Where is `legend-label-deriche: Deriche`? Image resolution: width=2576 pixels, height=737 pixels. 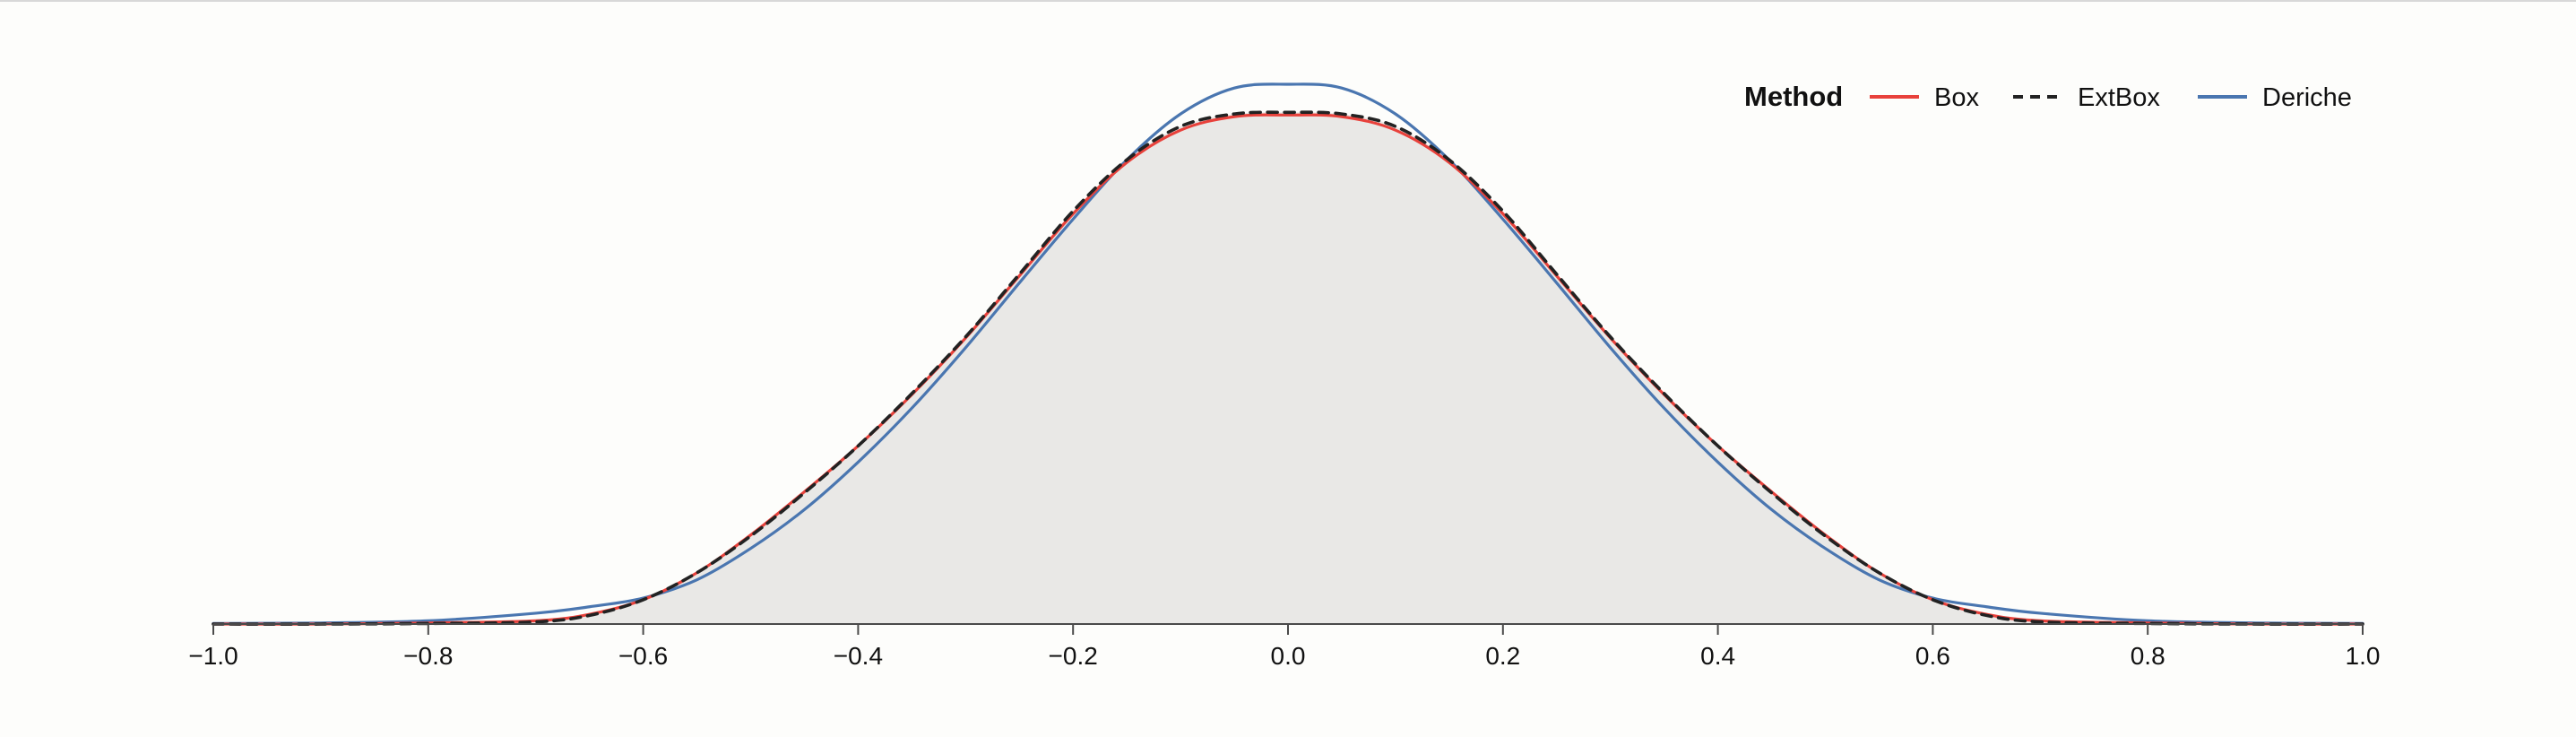 legend-label-deriche: Deriche is located at coordinates (2307, 97).